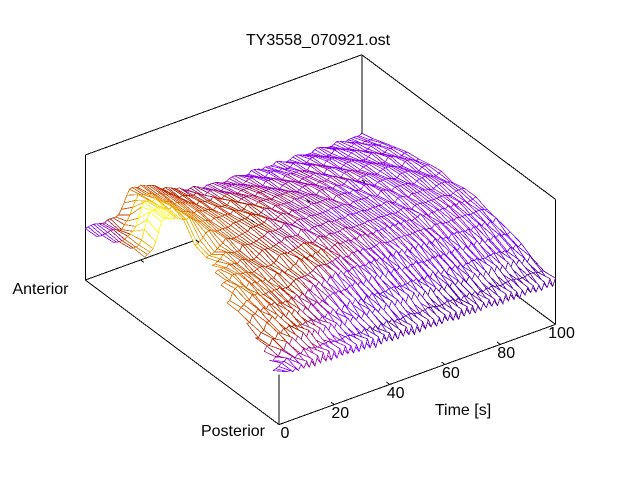 The image size is (640, 480). What do you see at coordinates (506, 353) in the screenshot?
I see `svg-text: 80` at bounding box center [506, 353].